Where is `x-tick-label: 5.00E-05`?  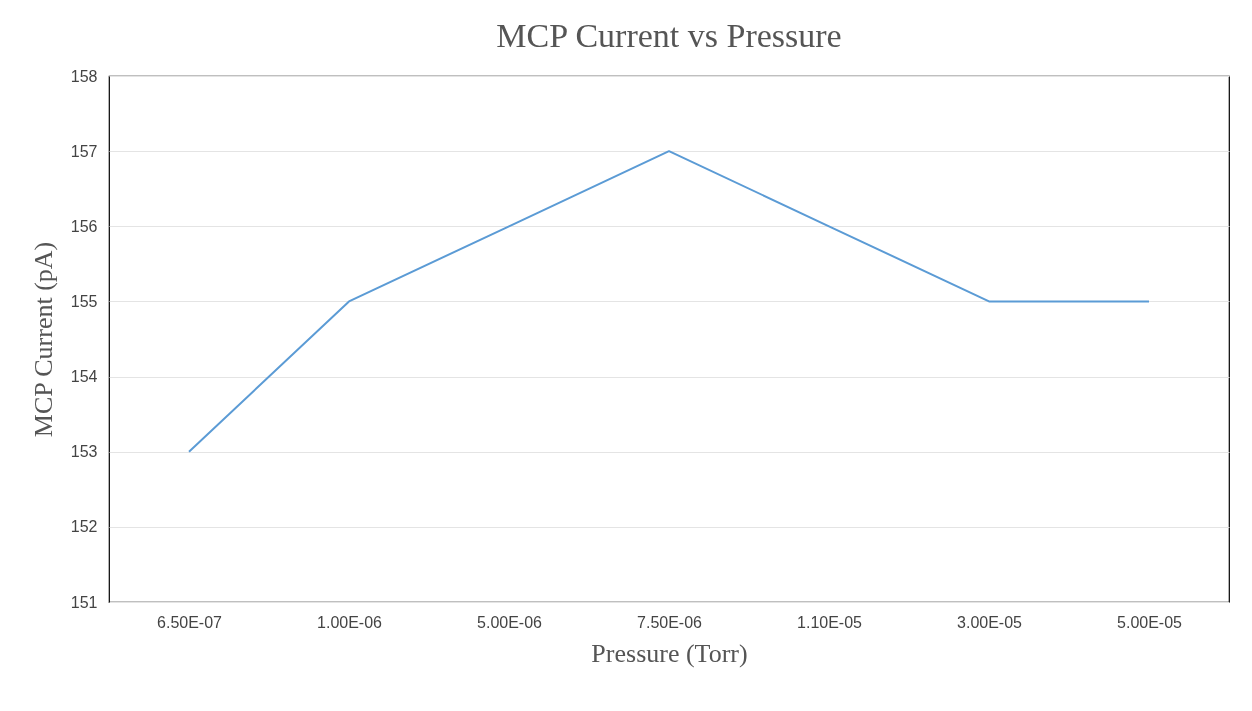
x-tick-label: 5.00E-05 is located at coordinates (1150, 622).